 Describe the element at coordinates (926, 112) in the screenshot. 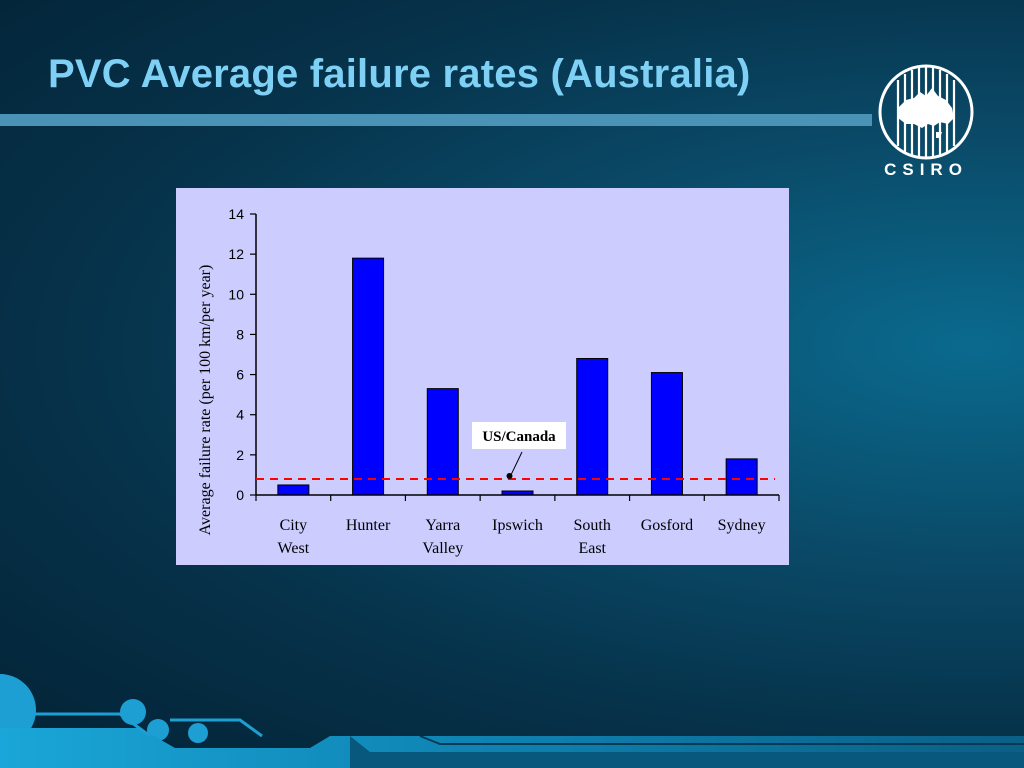

I see `csiro-logo-icon` at that location.